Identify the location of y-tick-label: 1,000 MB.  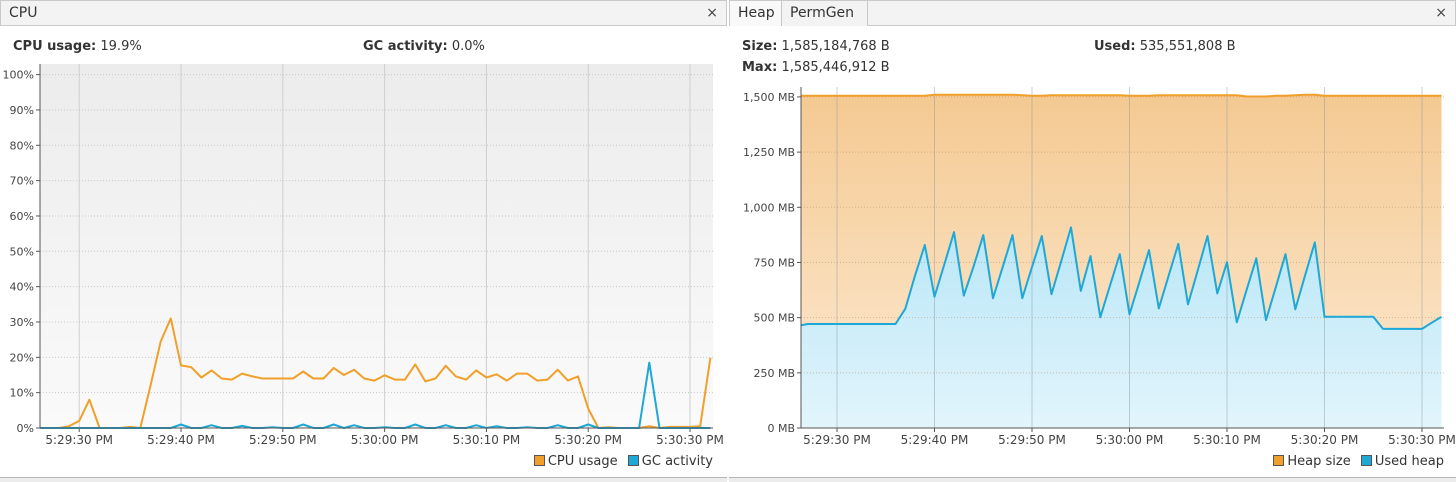
(769, 207).